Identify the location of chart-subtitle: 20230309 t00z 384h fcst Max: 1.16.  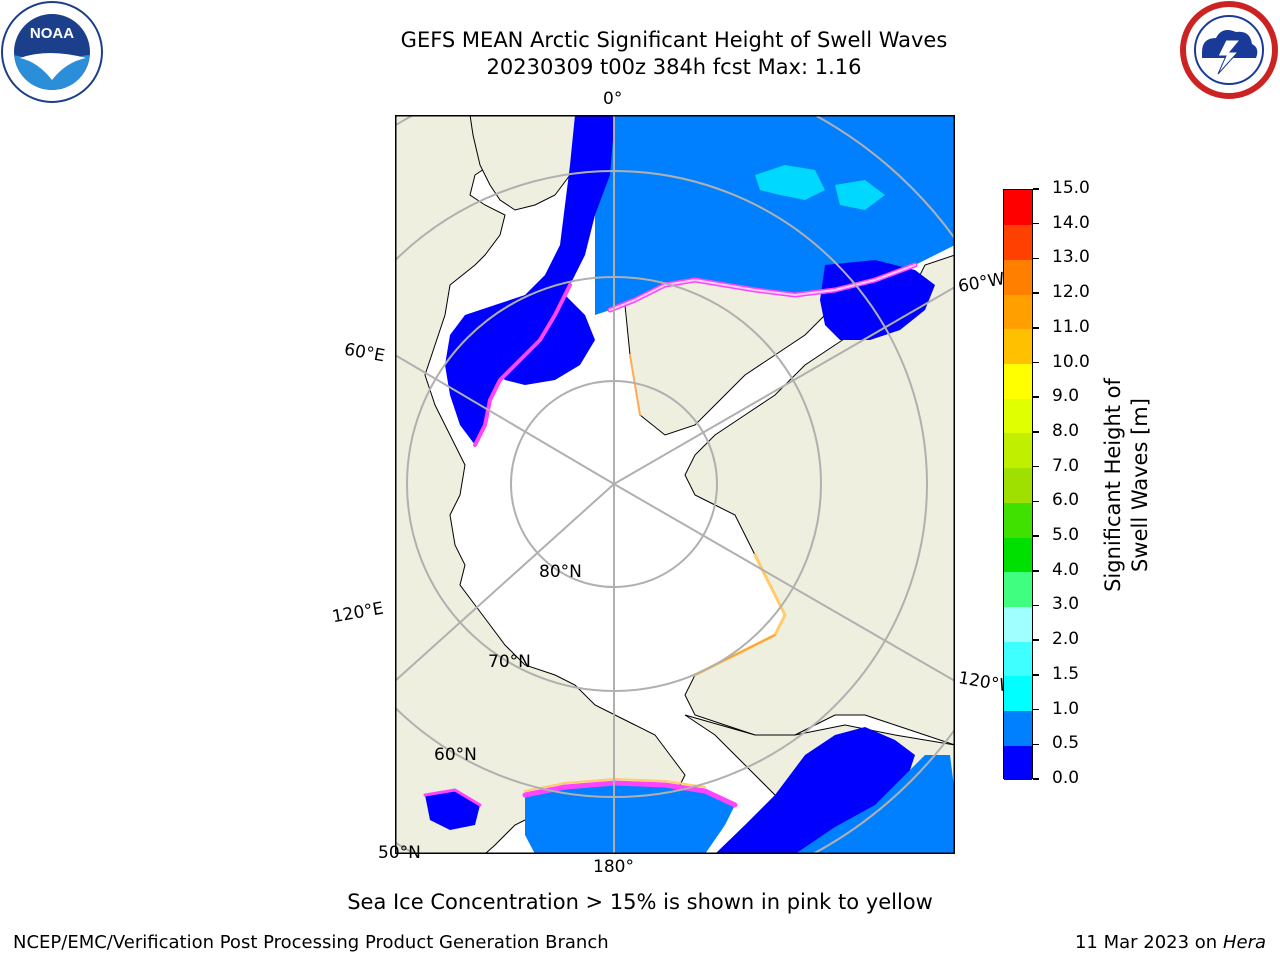
(674, 67).